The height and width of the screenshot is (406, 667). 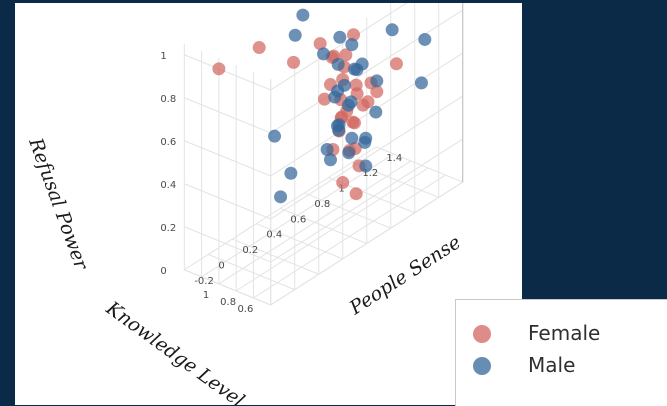 I want to click on x-tick-label: 1.2, so click(x=370, y=173).